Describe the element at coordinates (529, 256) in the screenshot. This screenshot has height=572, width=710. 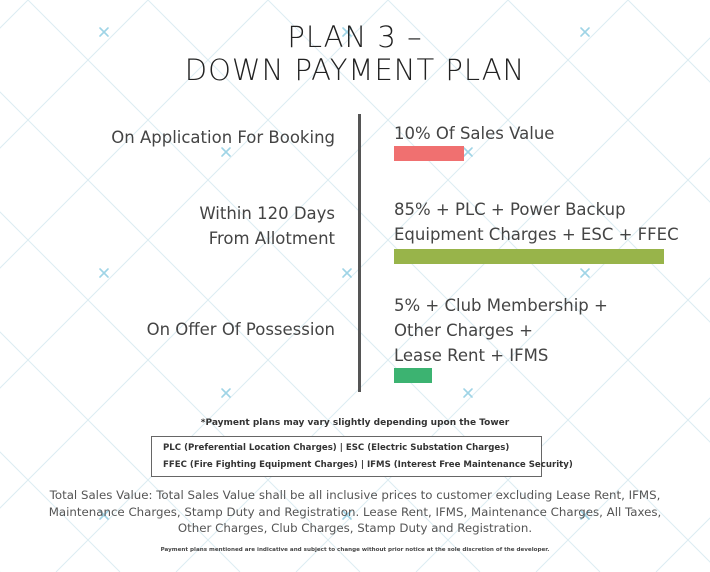
I see `stage-bar-allotment` at that location.